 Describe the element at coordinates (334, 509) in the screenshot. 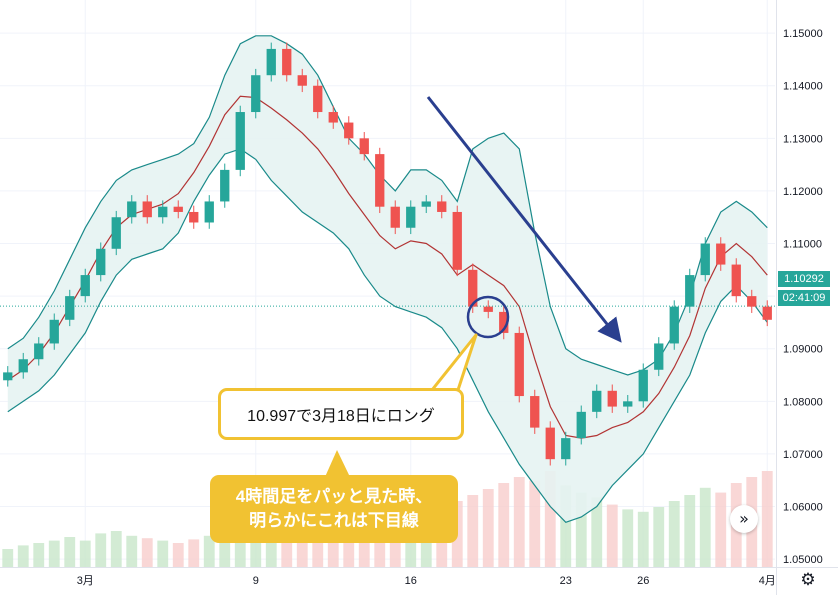

I see `judgement-callout: 4時間足をパッと見た時、 明らかにこれは下目線` at that location.